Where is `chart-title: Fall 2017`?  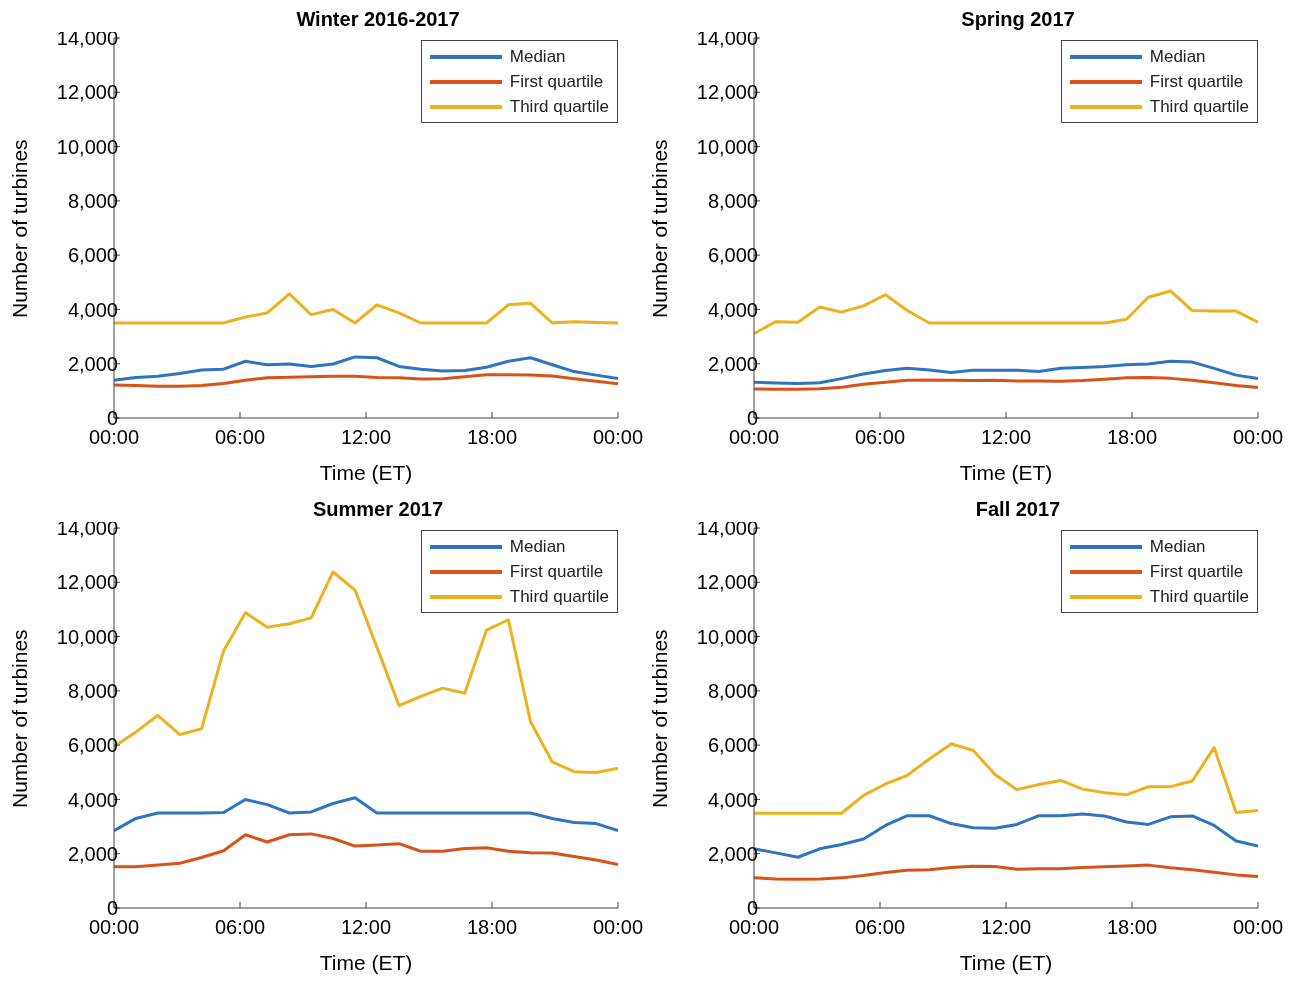
chart-title: Fall 2017 is located at coordinates (1018, 509).